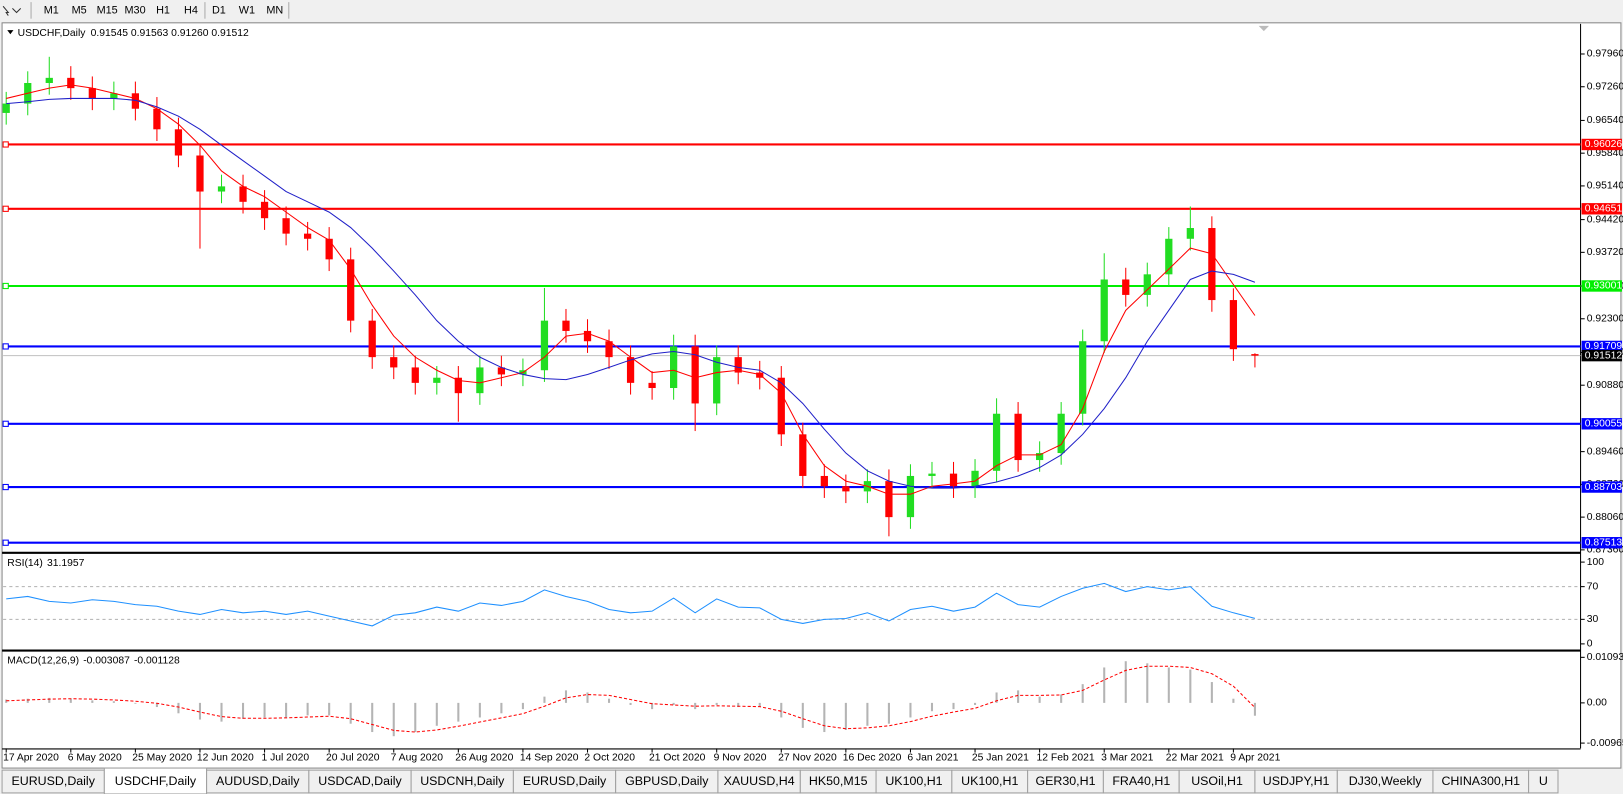 The height and width of the screenshot is (794, 1623). I want to click on period-button: W1, so click(247, 10).